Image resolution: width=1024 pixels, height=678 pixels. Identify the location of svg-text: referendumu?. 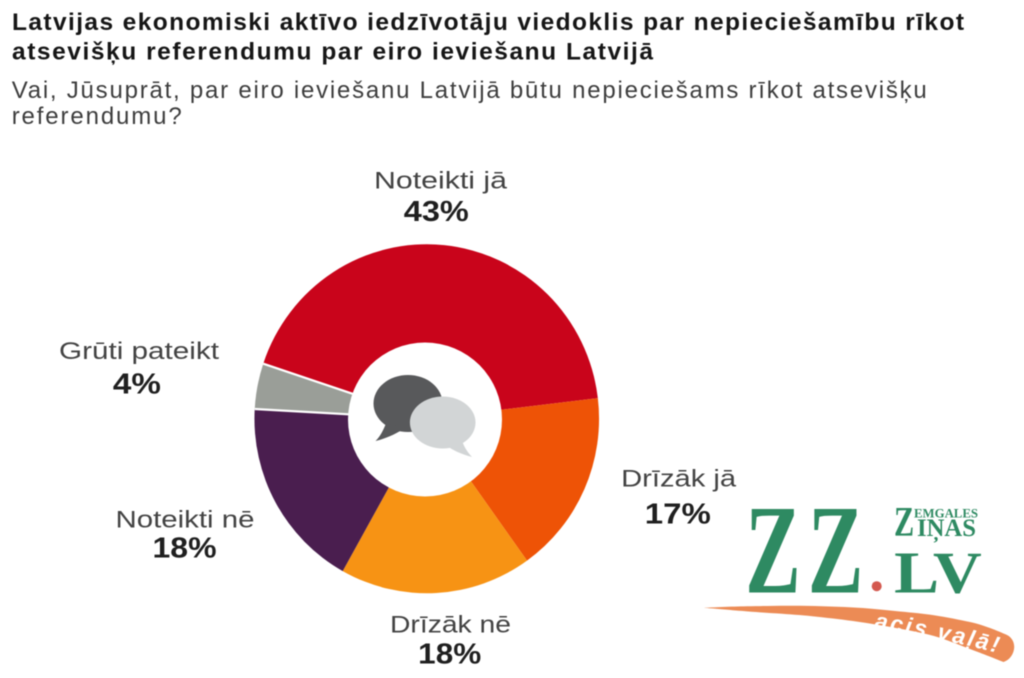
(97, 116).